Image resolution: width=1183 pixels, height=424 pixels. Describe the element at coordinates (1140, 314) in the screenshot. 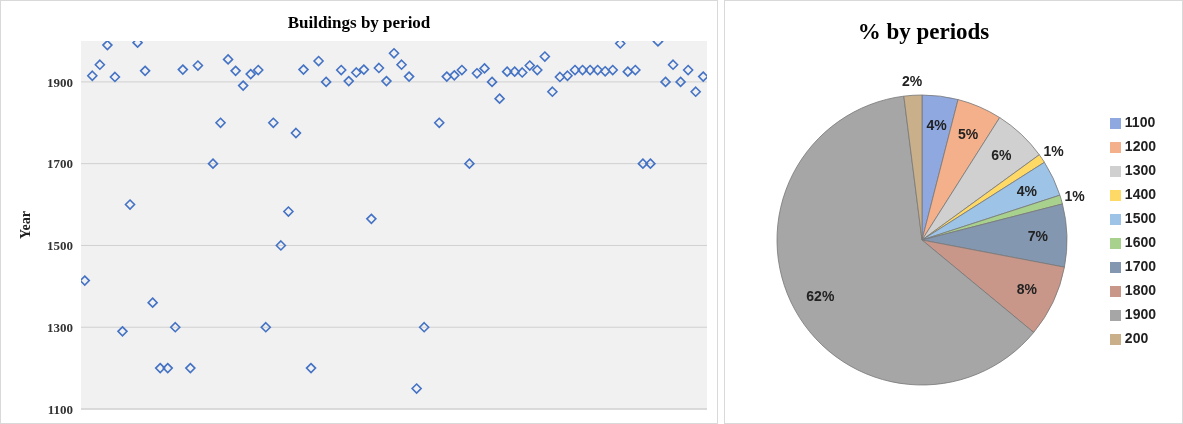

I see `legend-label: 1900` at that location.